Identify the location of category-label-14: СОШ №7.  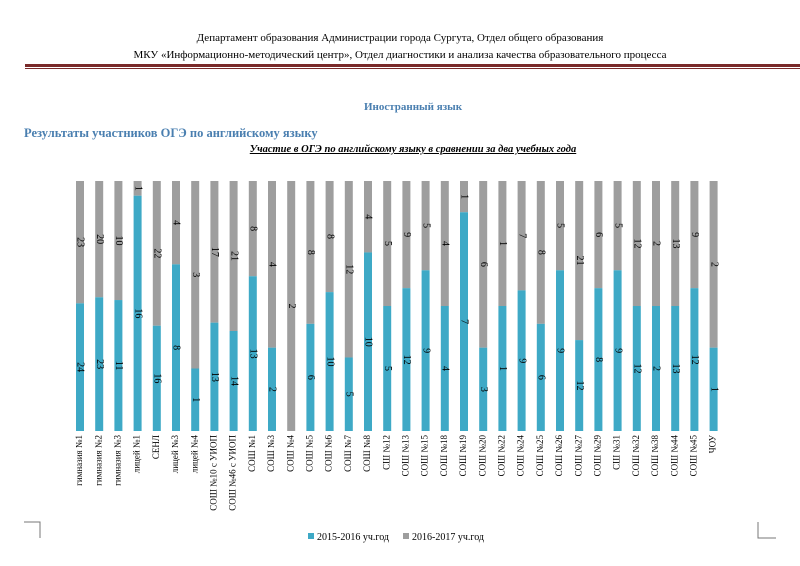
(348, 453).